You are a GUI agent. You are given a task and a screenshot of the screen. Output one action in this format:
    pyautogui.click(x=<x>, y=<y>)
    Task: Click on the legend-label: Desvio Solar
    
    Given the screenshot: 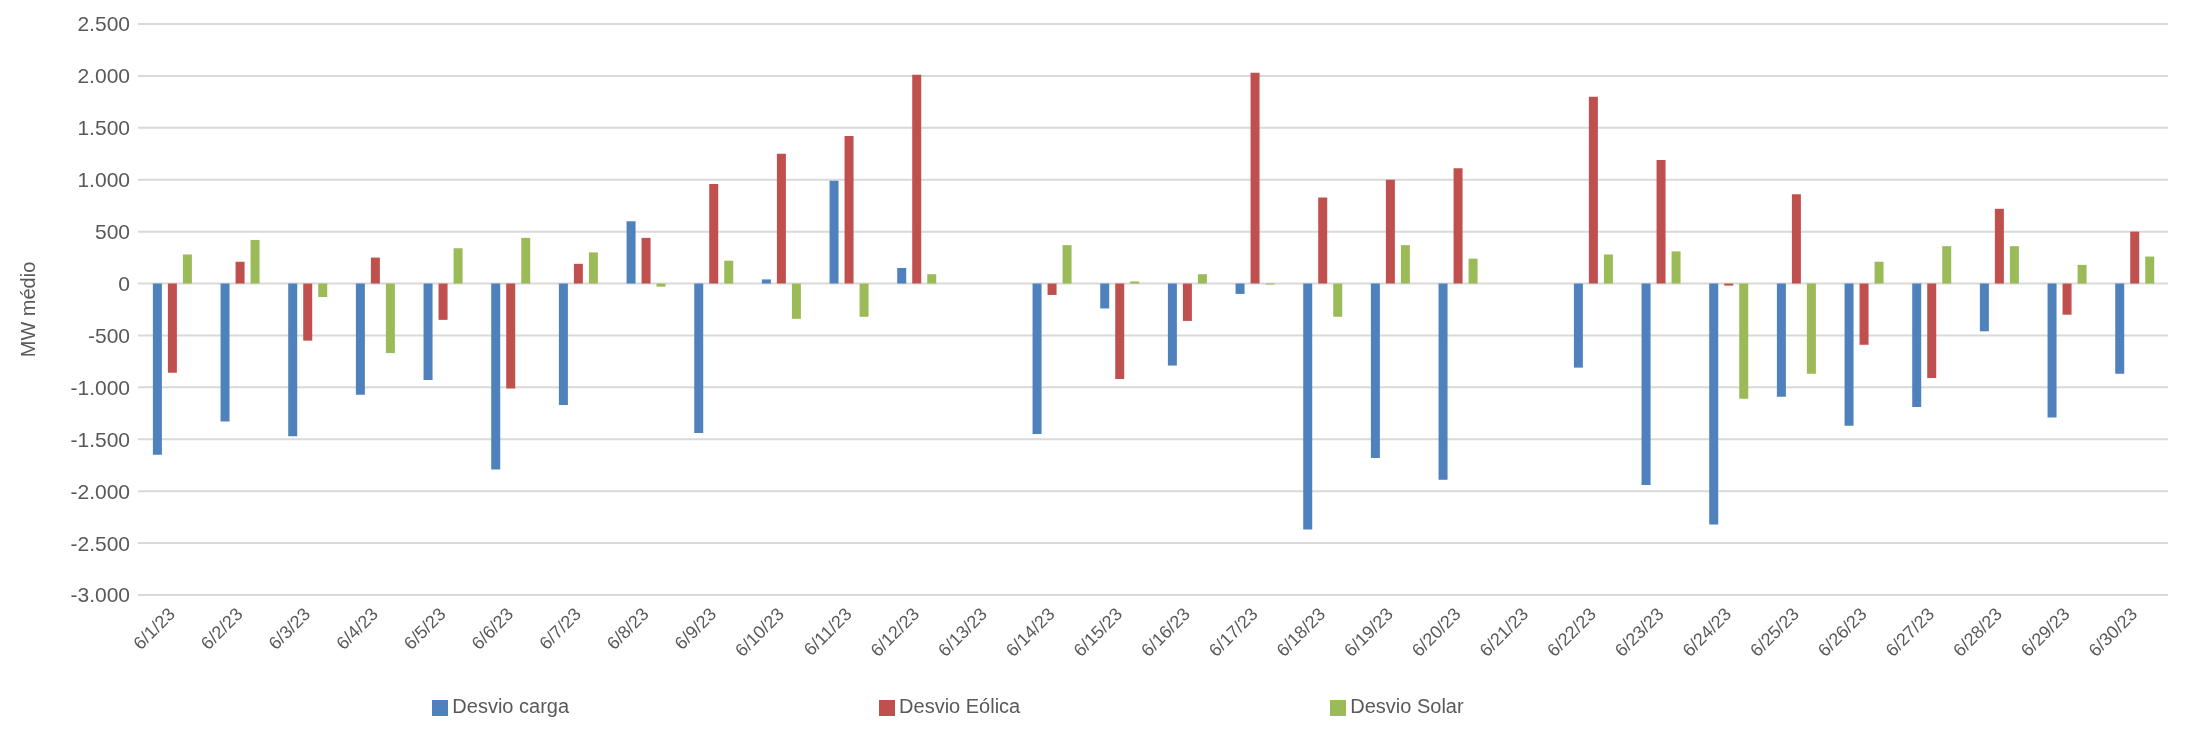 What is the action you would take?
    pyautogui.click(x=1407, y=706)
    